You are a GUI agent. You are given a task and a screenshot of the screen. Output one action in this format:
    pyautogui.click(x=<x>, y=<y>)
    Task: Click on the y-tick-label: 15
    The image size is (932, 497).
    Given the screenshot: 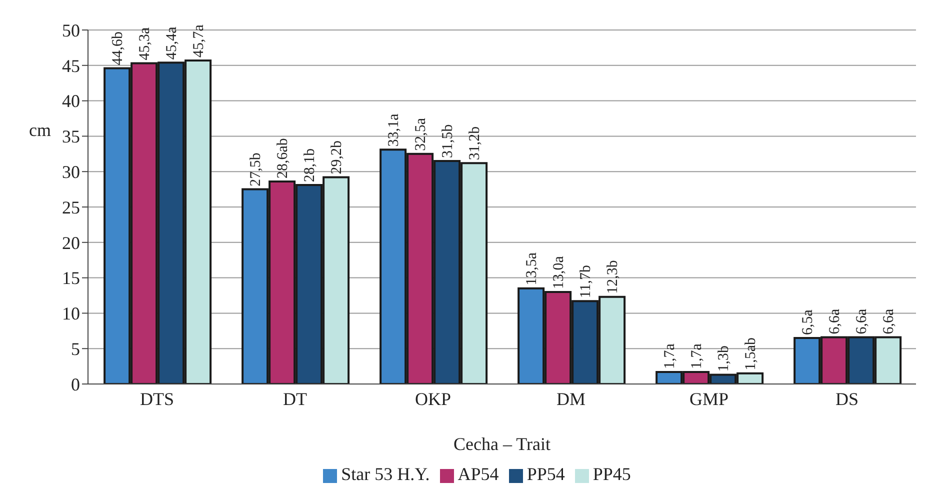 What is the action you would take?
    pyautogui.click(x=71, y=278)
    